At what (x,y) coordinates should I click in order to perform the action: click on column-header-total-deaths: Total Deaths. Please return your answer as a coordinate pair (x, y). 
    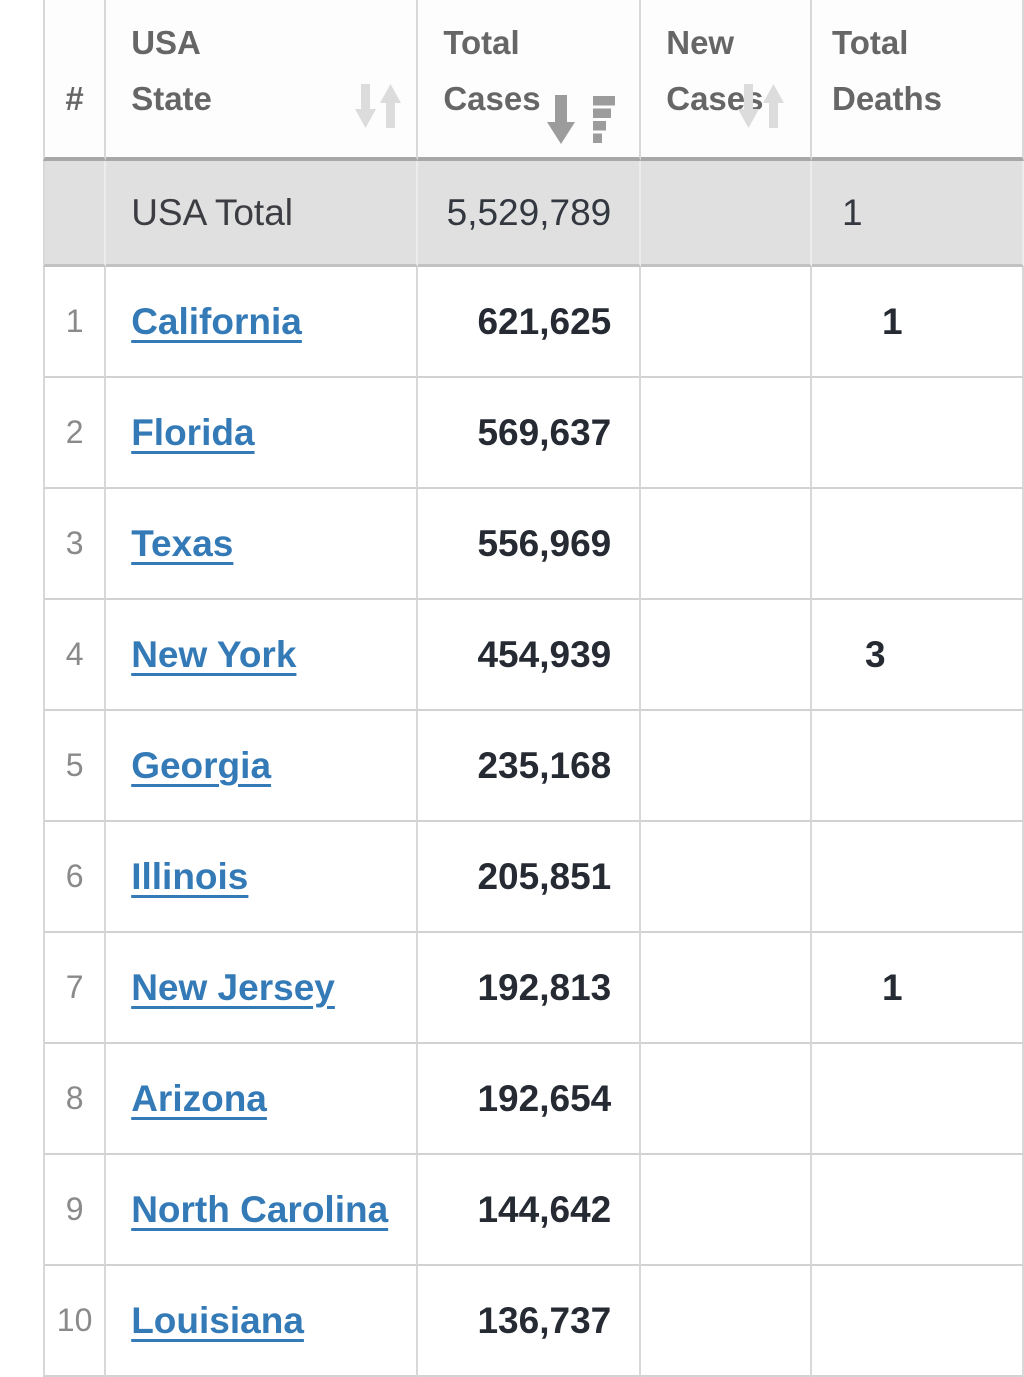
    Looking at the image, I should click on (918, 80).